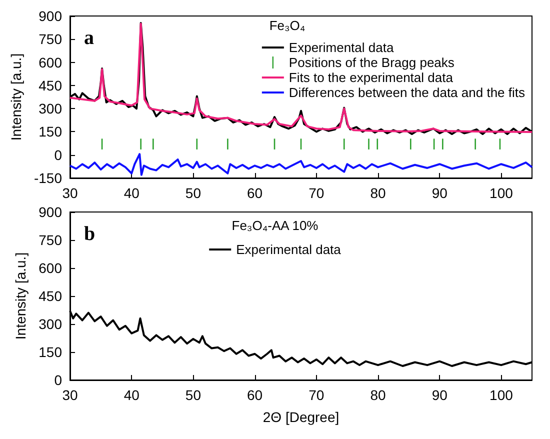 This screenshot has height=439, width=550. I want to click on legend-label: Positions of the Bragg peaks, so click(371, 62).